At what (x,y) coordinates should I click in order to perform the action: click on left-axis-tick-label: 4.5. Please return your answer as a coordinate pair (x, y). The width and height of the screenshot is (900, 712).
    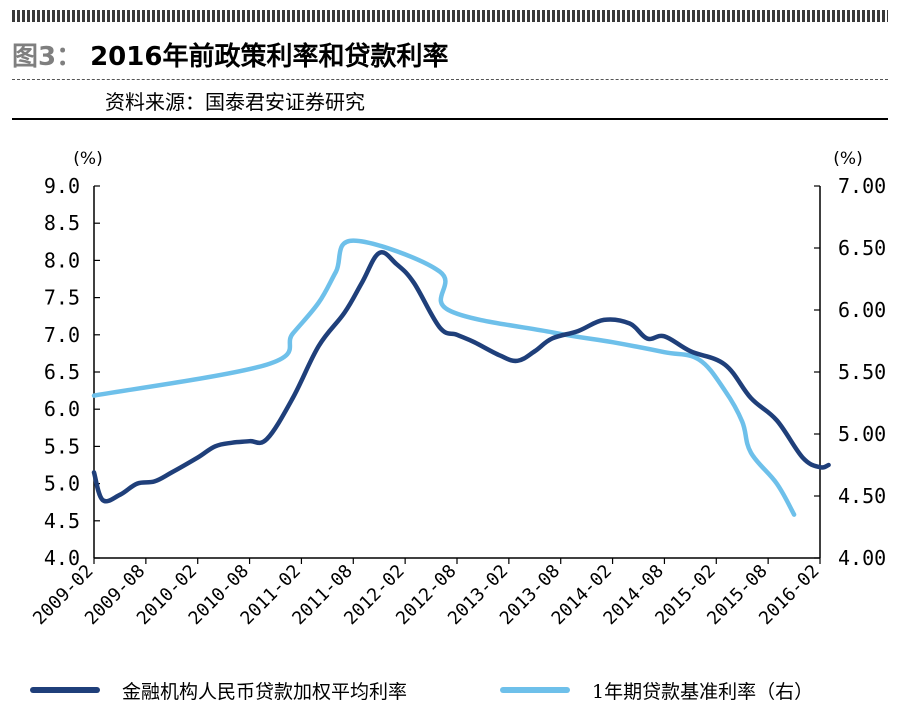
    Looking at the image, I should click on (62, 521).